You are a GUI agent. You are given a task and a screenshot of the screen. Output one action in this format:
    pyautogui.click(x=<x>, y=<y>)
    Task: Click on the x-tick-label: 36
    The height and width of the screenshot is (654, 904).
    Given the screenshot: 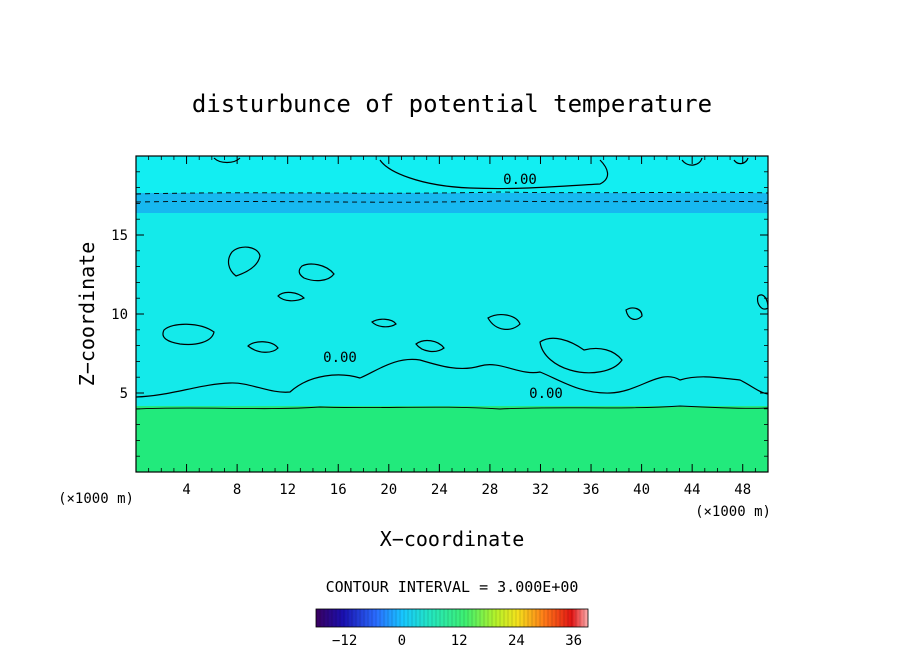 What is the action you would take?
    pyautogui.click(x=591, y=490)
    